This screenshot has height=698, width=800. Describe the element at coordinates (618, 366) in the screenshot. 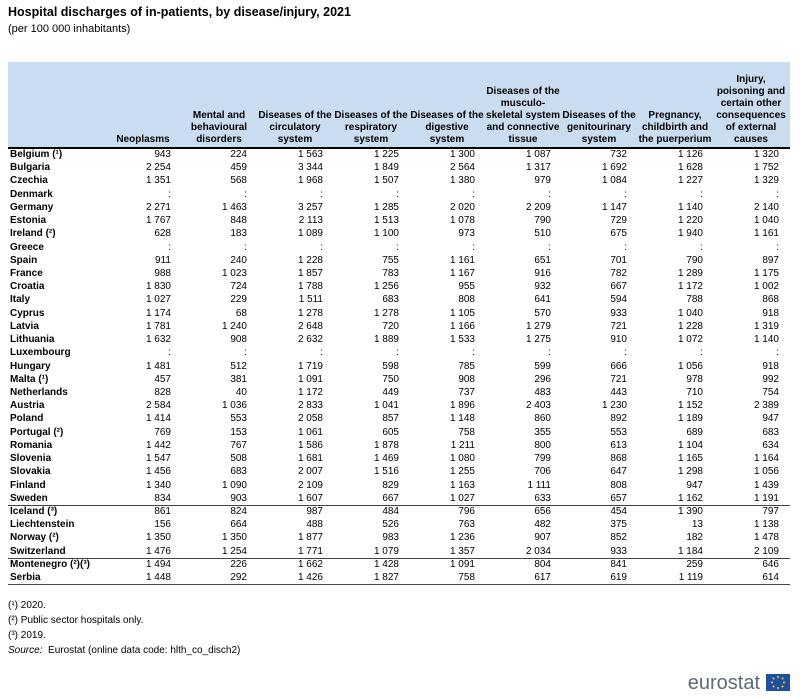

I see `cell: 666` at that location.